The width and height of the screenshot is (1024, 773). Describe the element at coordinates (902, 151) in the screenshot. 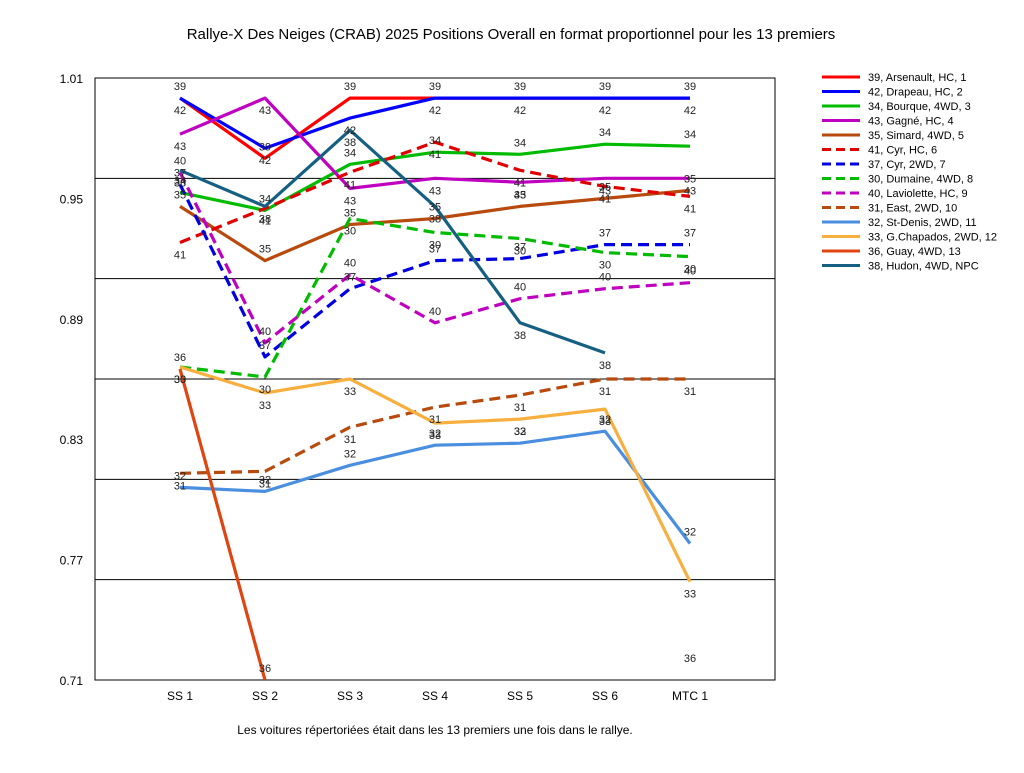

I see `legend-entry: 41, Cyr, HC, 6` at that location.